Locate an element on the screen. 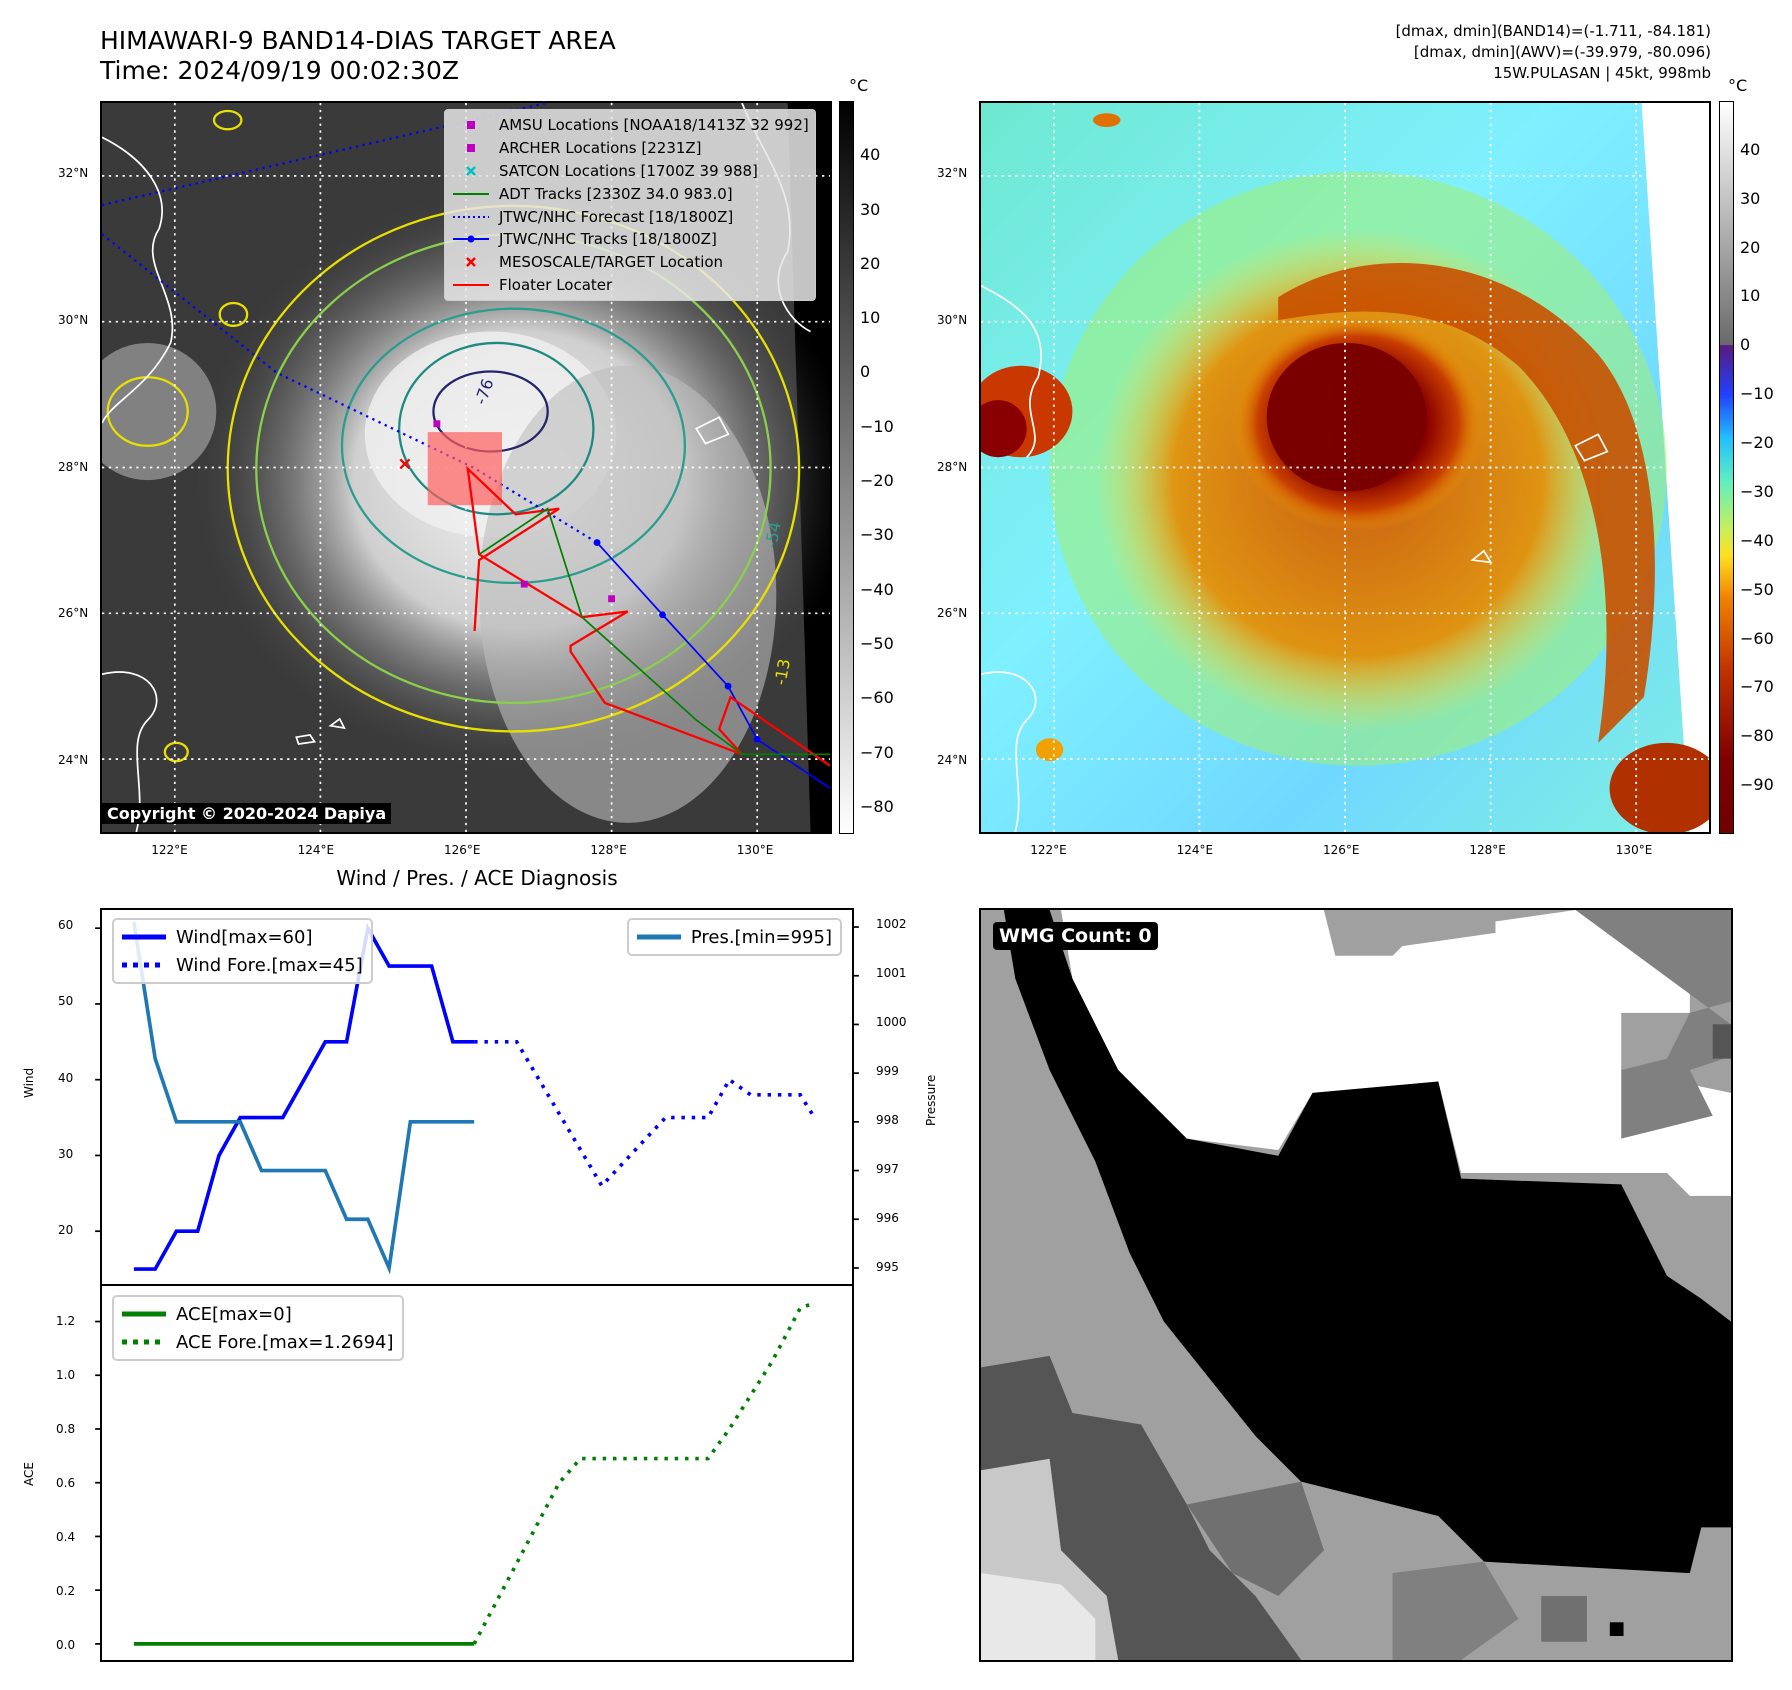 The width and height of the screenshot is (1792, 1690). copyright-label: Copyright © 2020-2024 Dapiya is located at coordinates (247, 813).